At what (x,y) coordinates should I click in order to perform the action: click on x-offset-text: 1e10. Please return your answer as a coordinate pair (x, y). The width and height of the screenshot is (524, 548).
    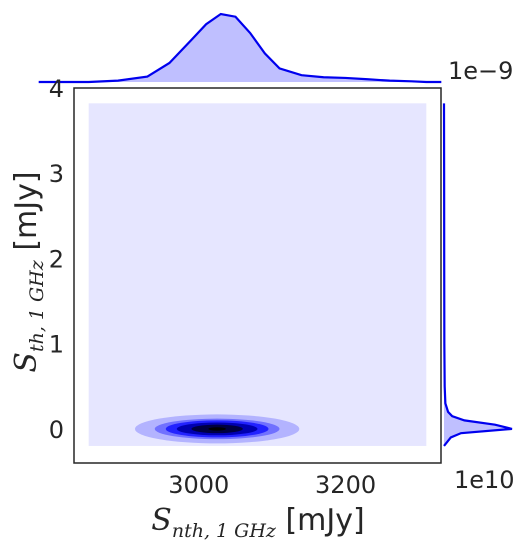
    Looking at the image, I should click on (484, 480).